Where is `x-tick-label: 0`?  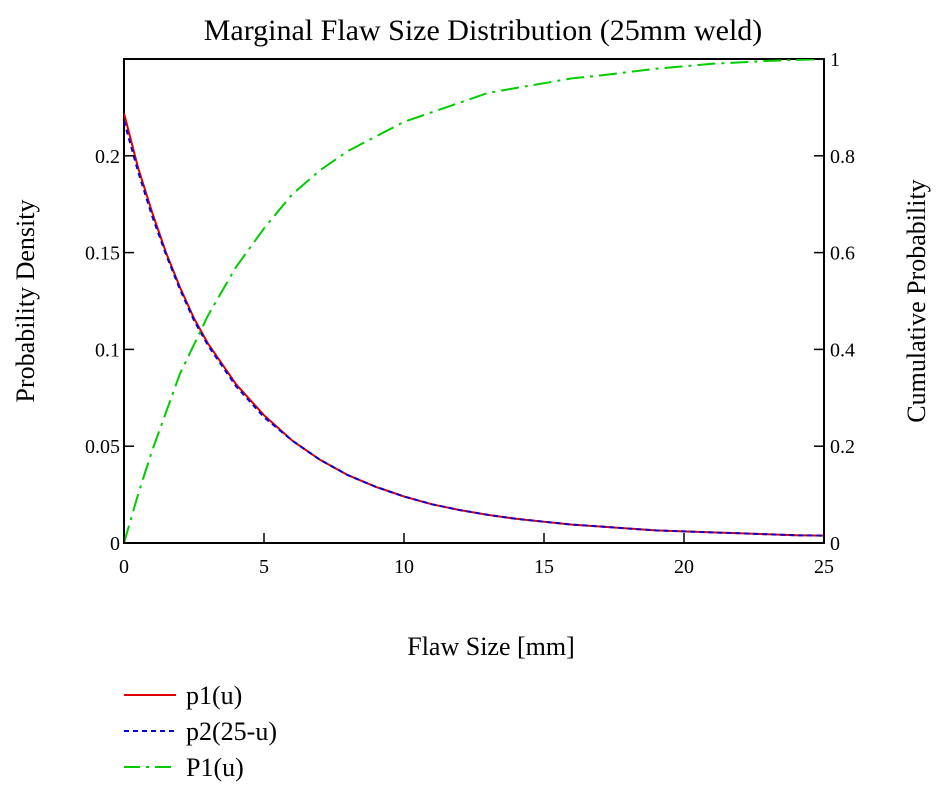 x-tick-label: 0 is located at coordinates (124, 567).